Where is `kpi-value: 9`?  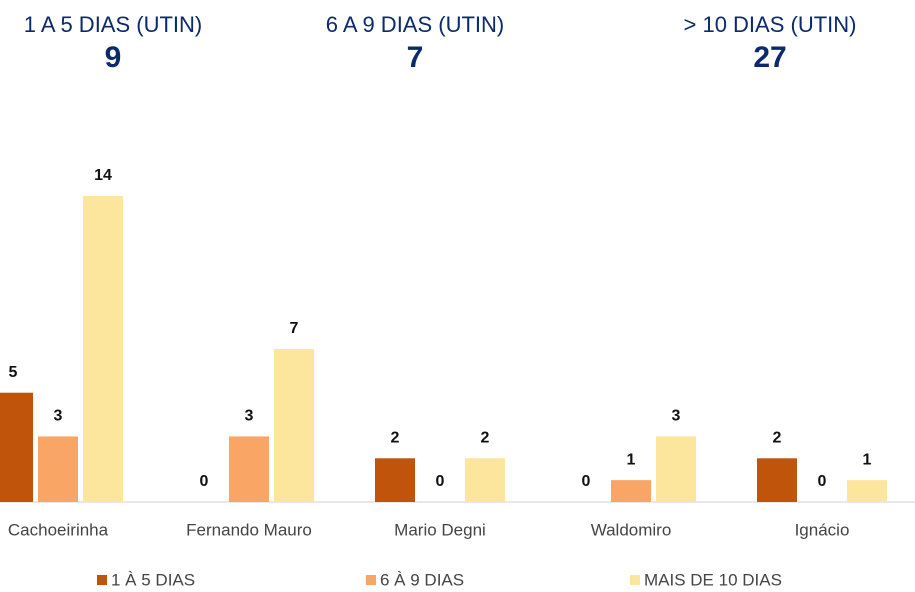
kpi-value: 9 is located at coordinates (113, 57).